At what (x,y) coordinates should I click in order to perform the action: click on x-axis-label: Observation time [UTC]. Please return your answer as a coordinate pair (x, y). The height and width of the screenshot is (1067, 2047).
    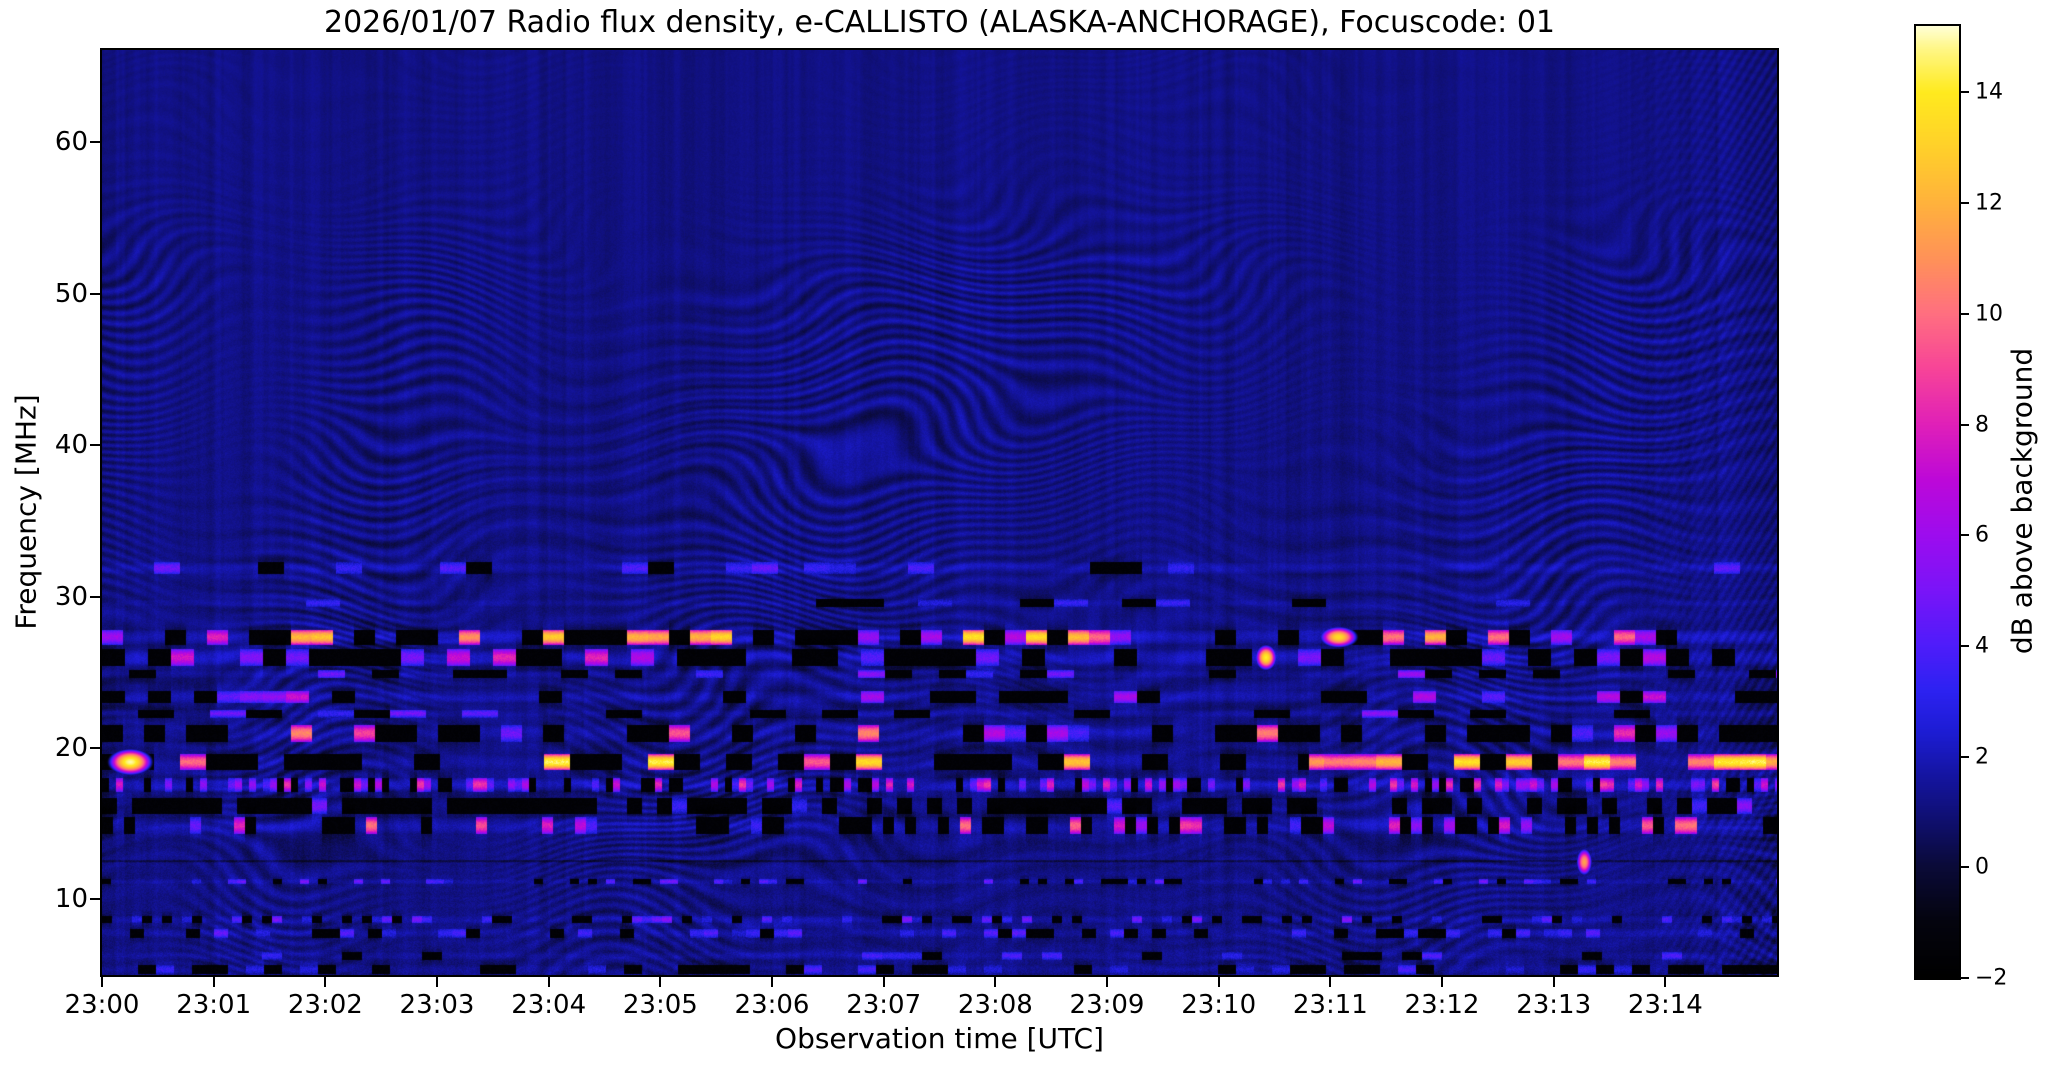
    Looking at the image, I should click on (939, 1038).